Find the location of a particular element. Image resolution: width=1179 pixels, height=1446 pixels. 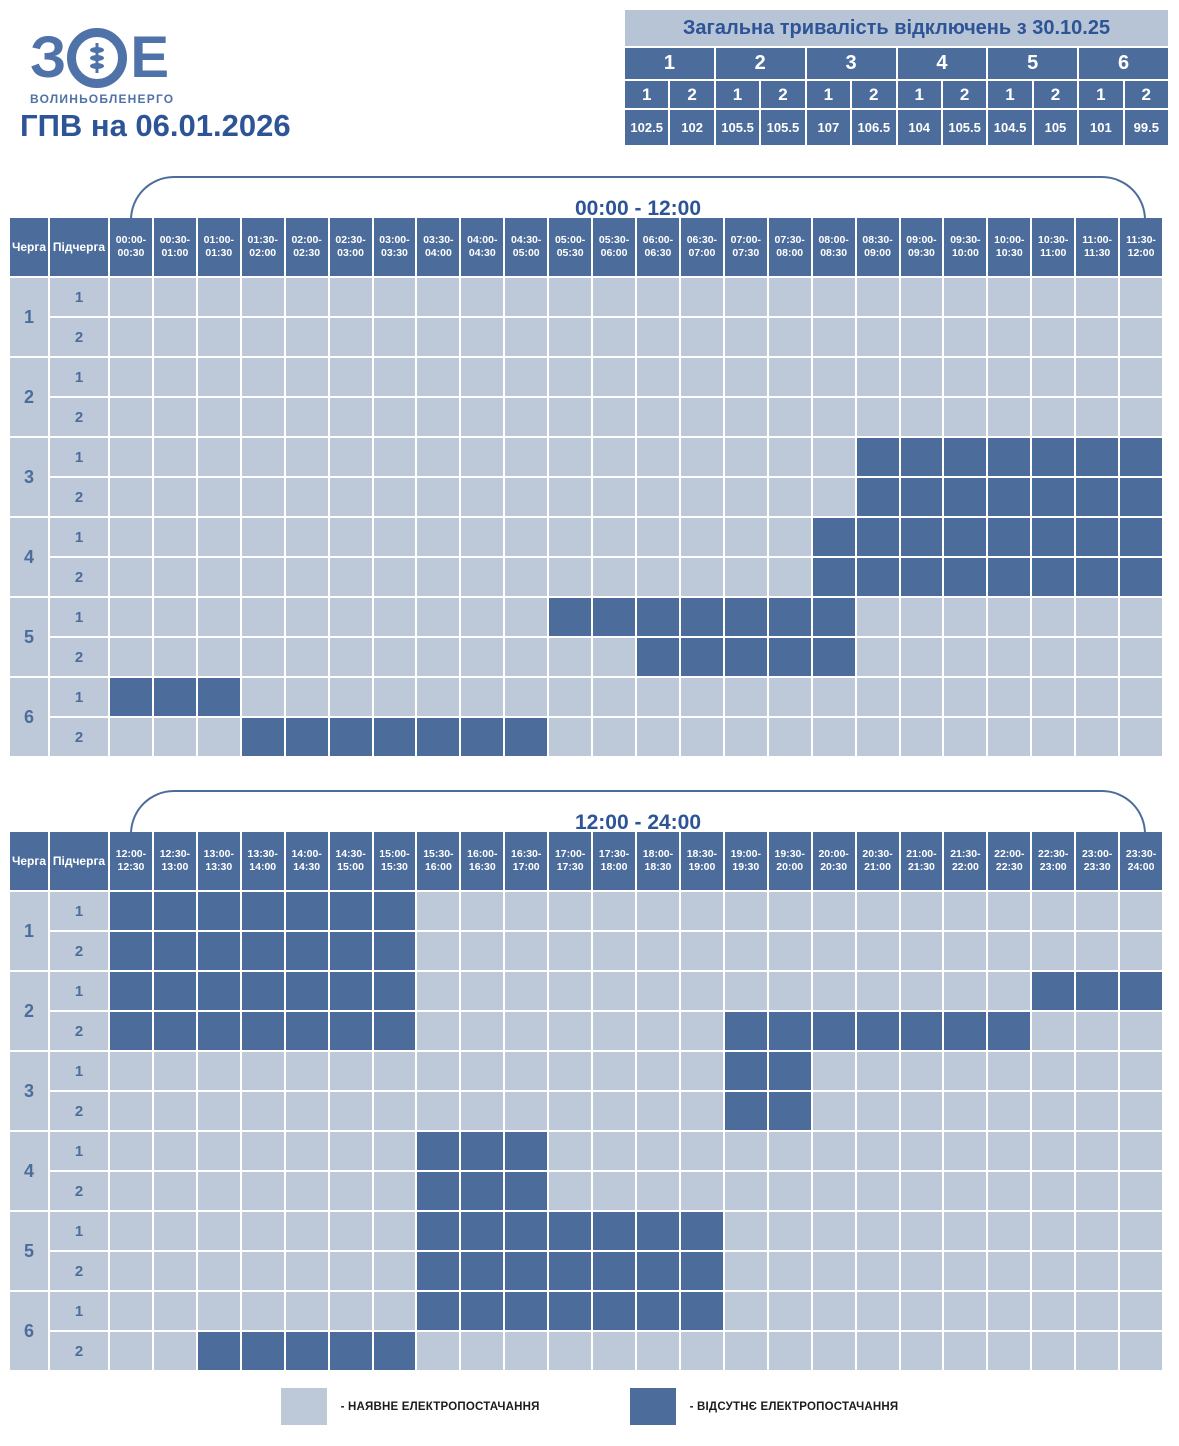

time-slot-end: 18:00 is located at coordinates (614, 867).